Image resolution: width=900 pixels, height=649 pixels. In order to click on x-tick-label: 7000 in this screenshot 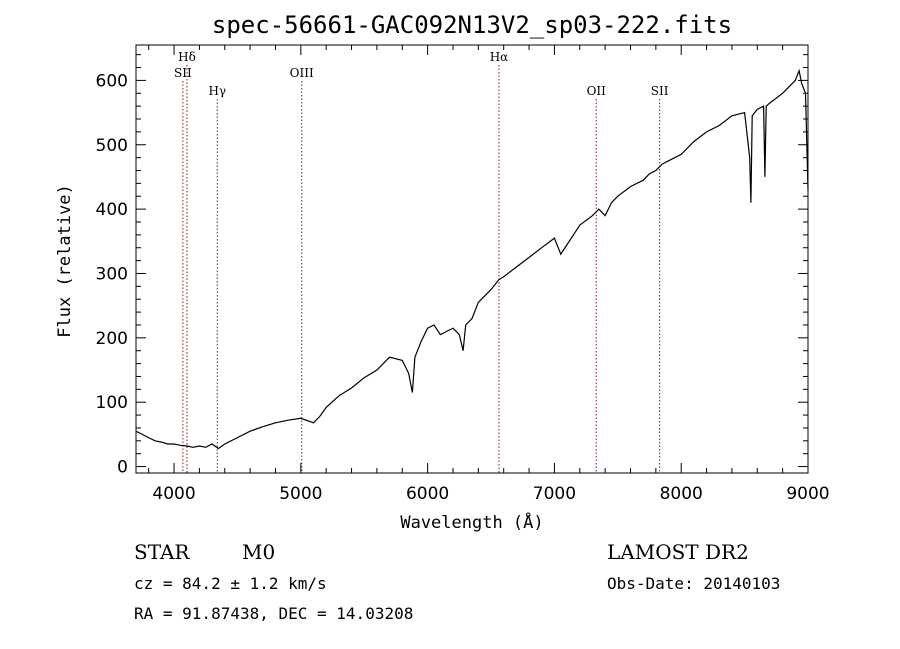, I will do `click(554, 494)`.